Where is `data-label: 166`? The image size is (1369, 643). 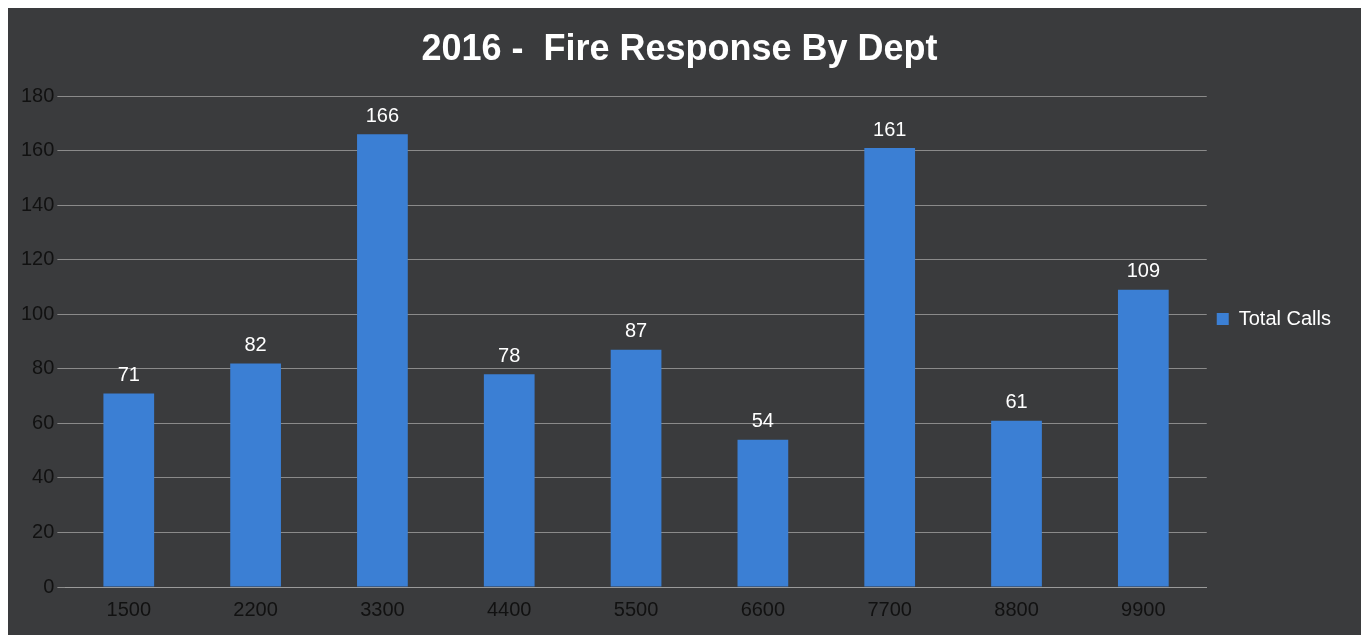 data-label: 166 is located at coordinates (382, 114).